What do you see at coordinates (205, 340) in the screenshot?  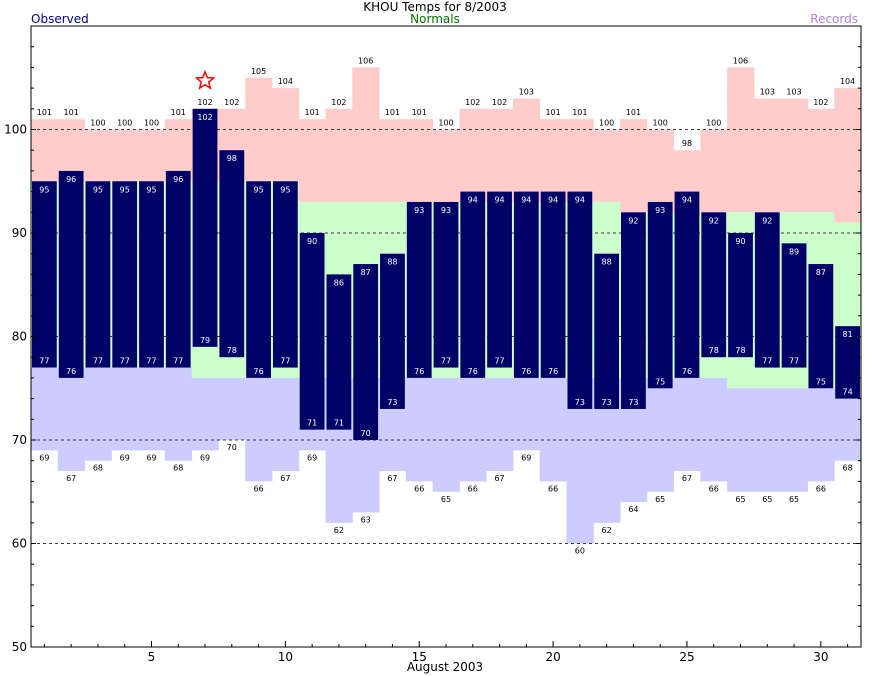 I see `observed-low-label: 79` at bounding box center [205, 340].